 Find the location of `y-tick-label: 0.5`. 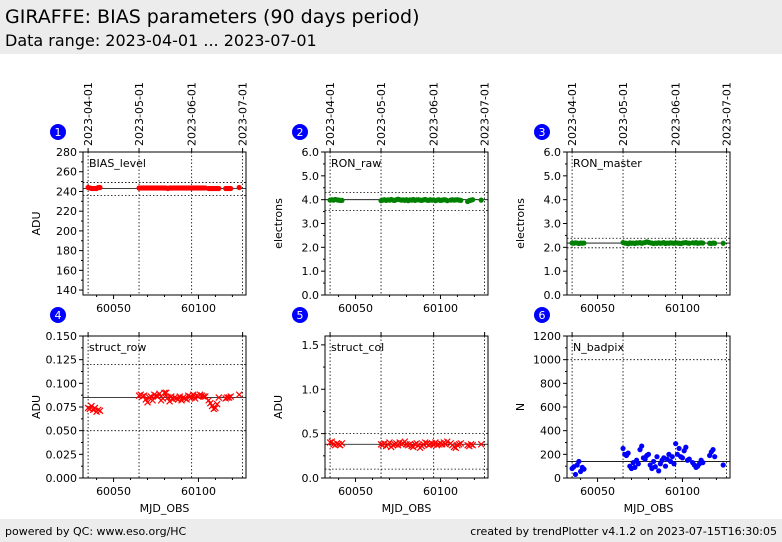

y-tick-label: 0.5 is located at coordinates (311, 434).